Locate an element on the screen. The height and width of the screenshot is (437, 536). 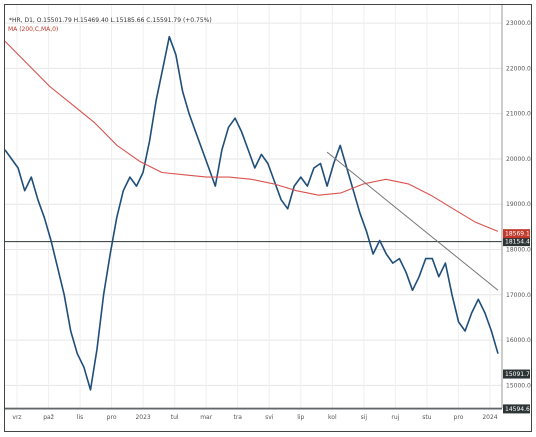
ma-price-marker-bg is located at coordinates (516, 234).